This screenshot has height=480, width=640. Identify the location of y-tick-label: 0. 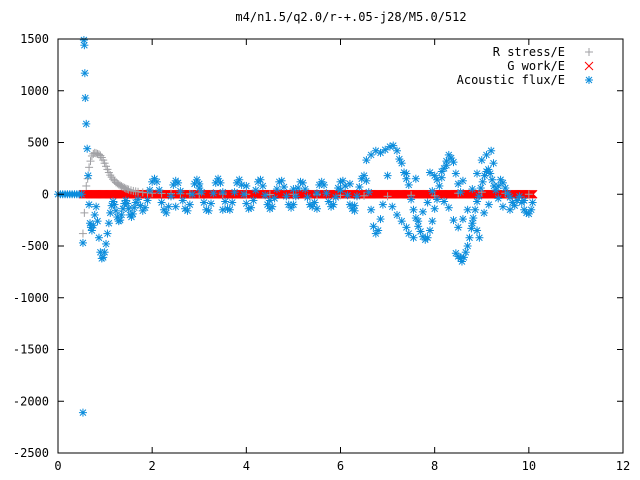
(45, 194).